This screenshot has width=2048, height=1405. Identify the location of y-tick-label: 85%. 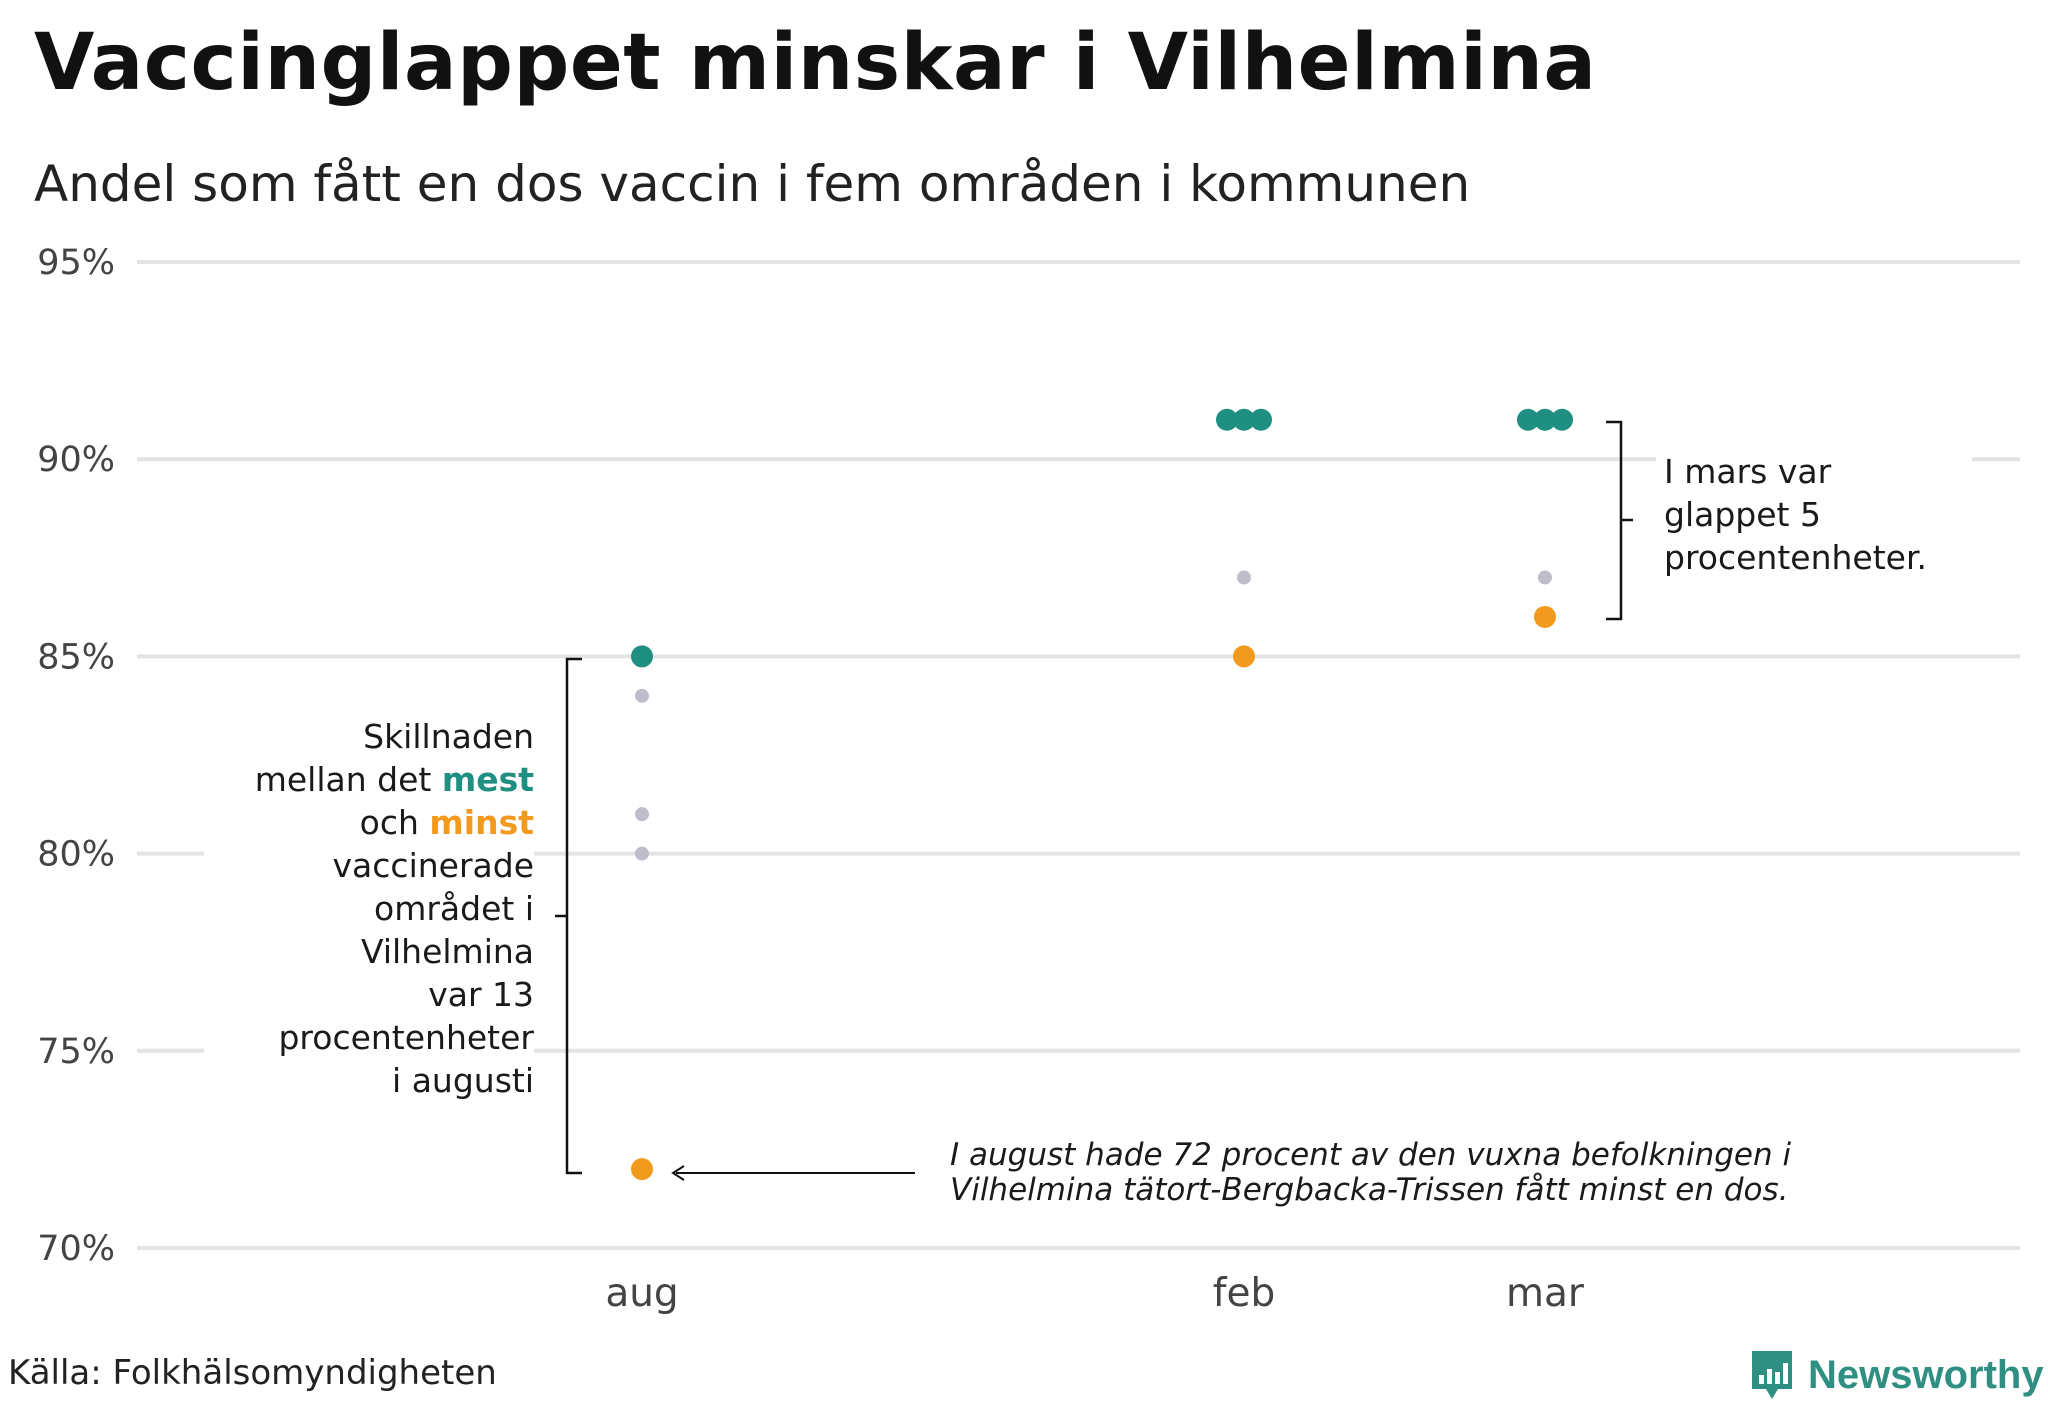
(76, 657).